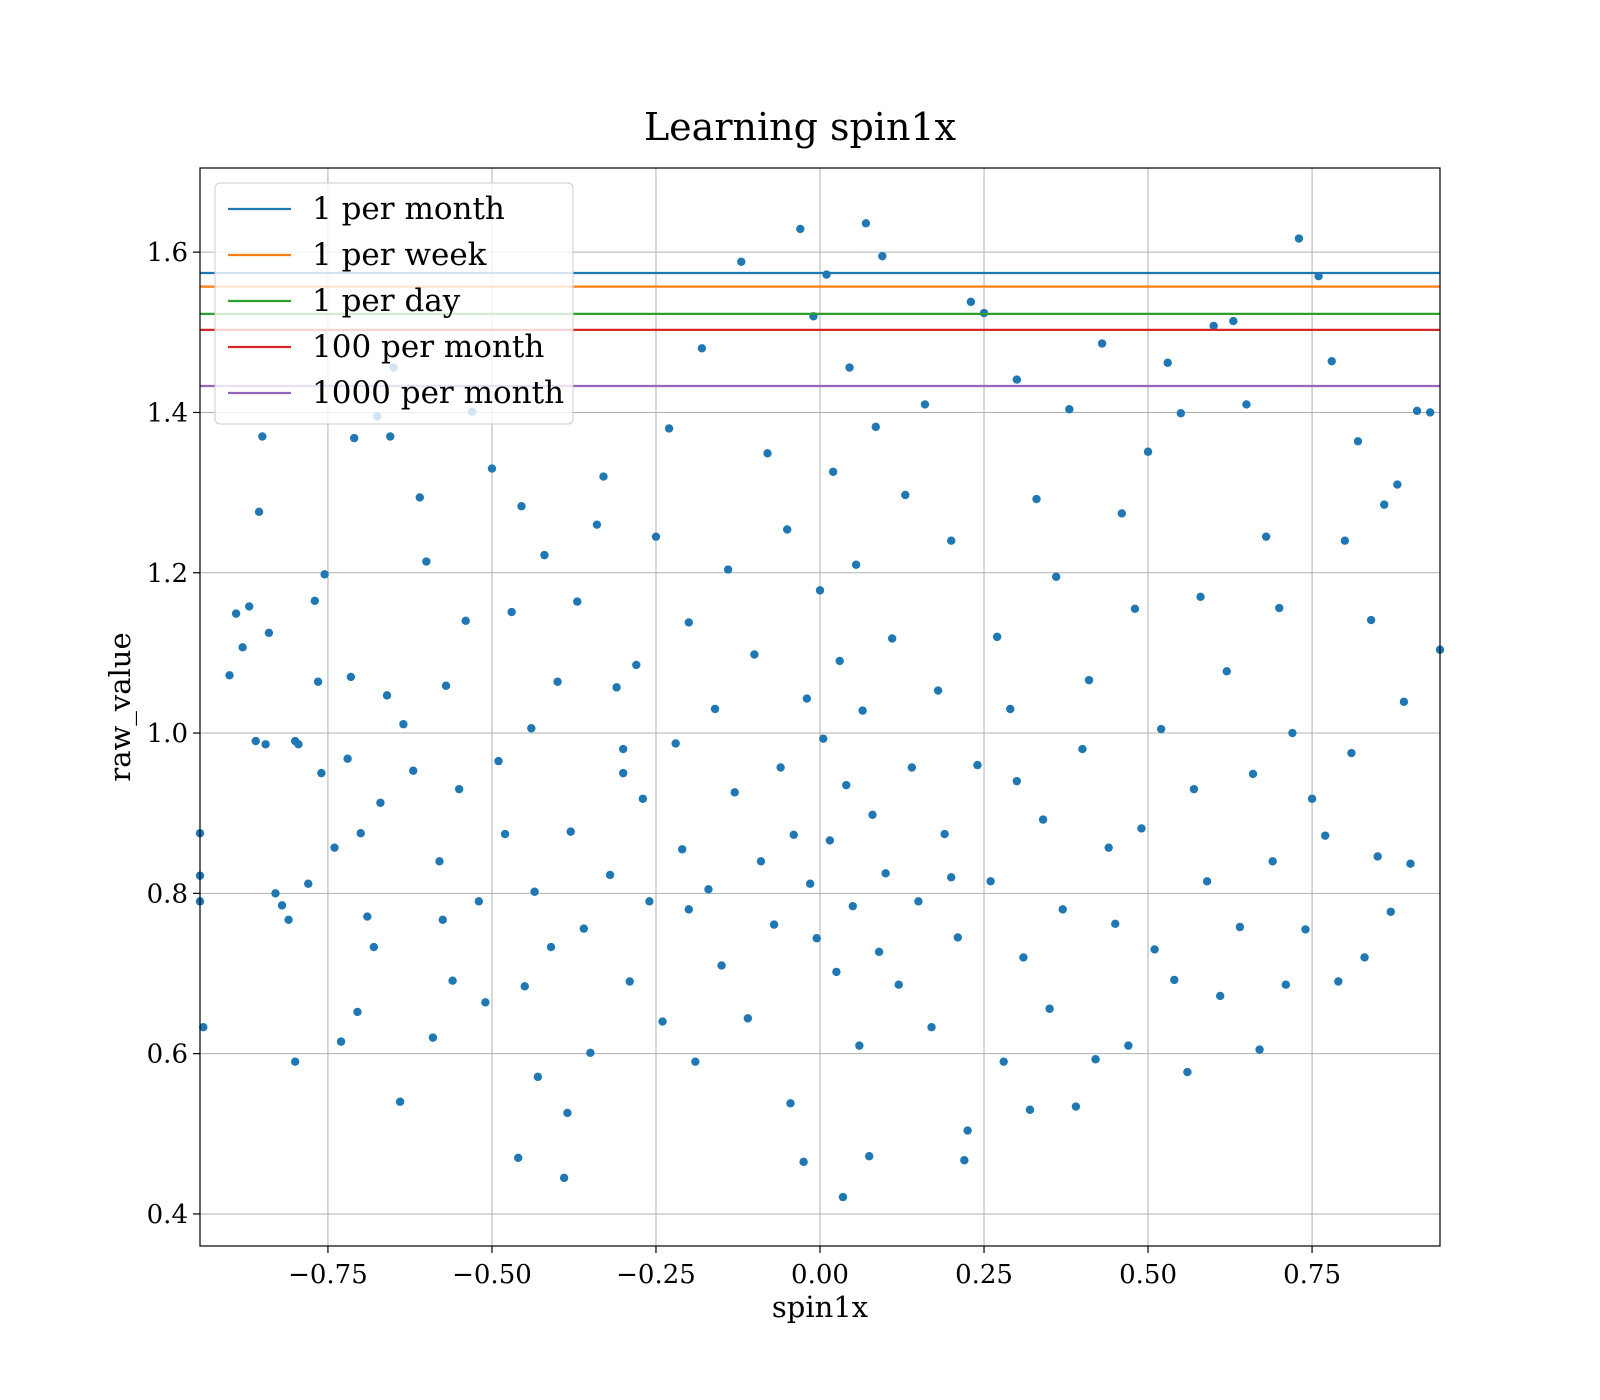 This screenshot has width=1600, height=1400. What do you see at coordinates (167, 894) in the screenshot?
I see `y-tick-label: 0.8` at bounding box center [167, 894].